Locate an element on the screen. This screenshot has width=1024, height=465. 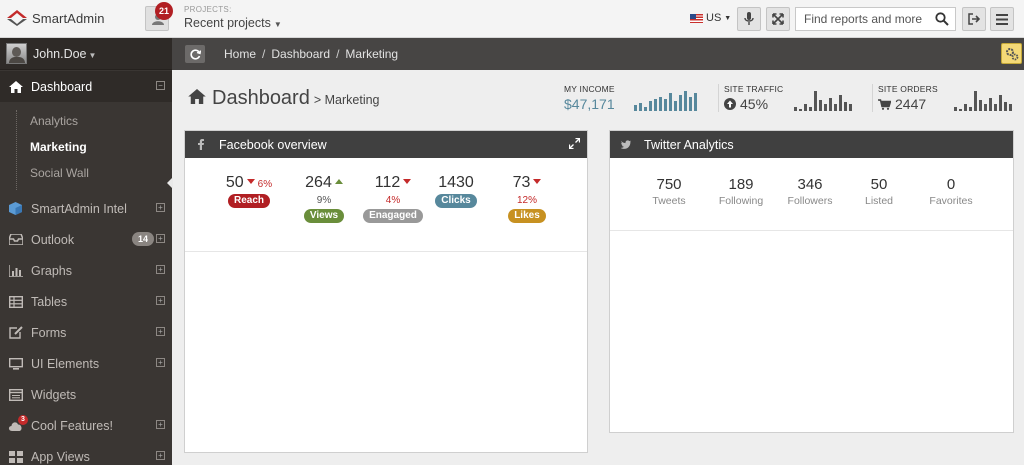
menu-toggle-button is located at coordinates (1002, 19).